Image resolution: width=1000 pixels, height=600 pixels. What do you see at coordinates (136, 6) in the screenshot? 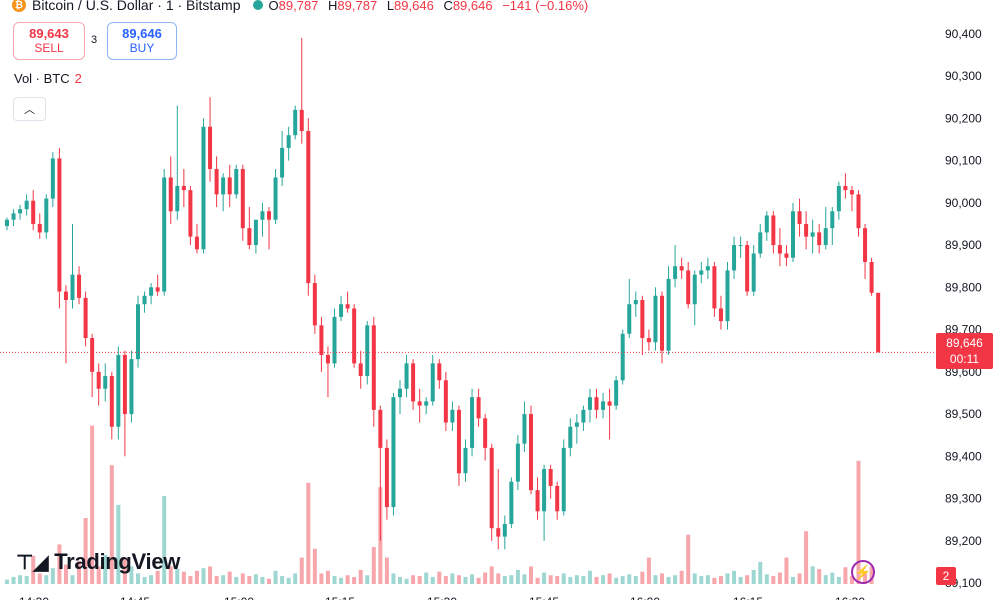
I see `symbol-title: Bitcoin / U.S. Dollar · 1 · Bitstamp` at bounding box center [136, 6].